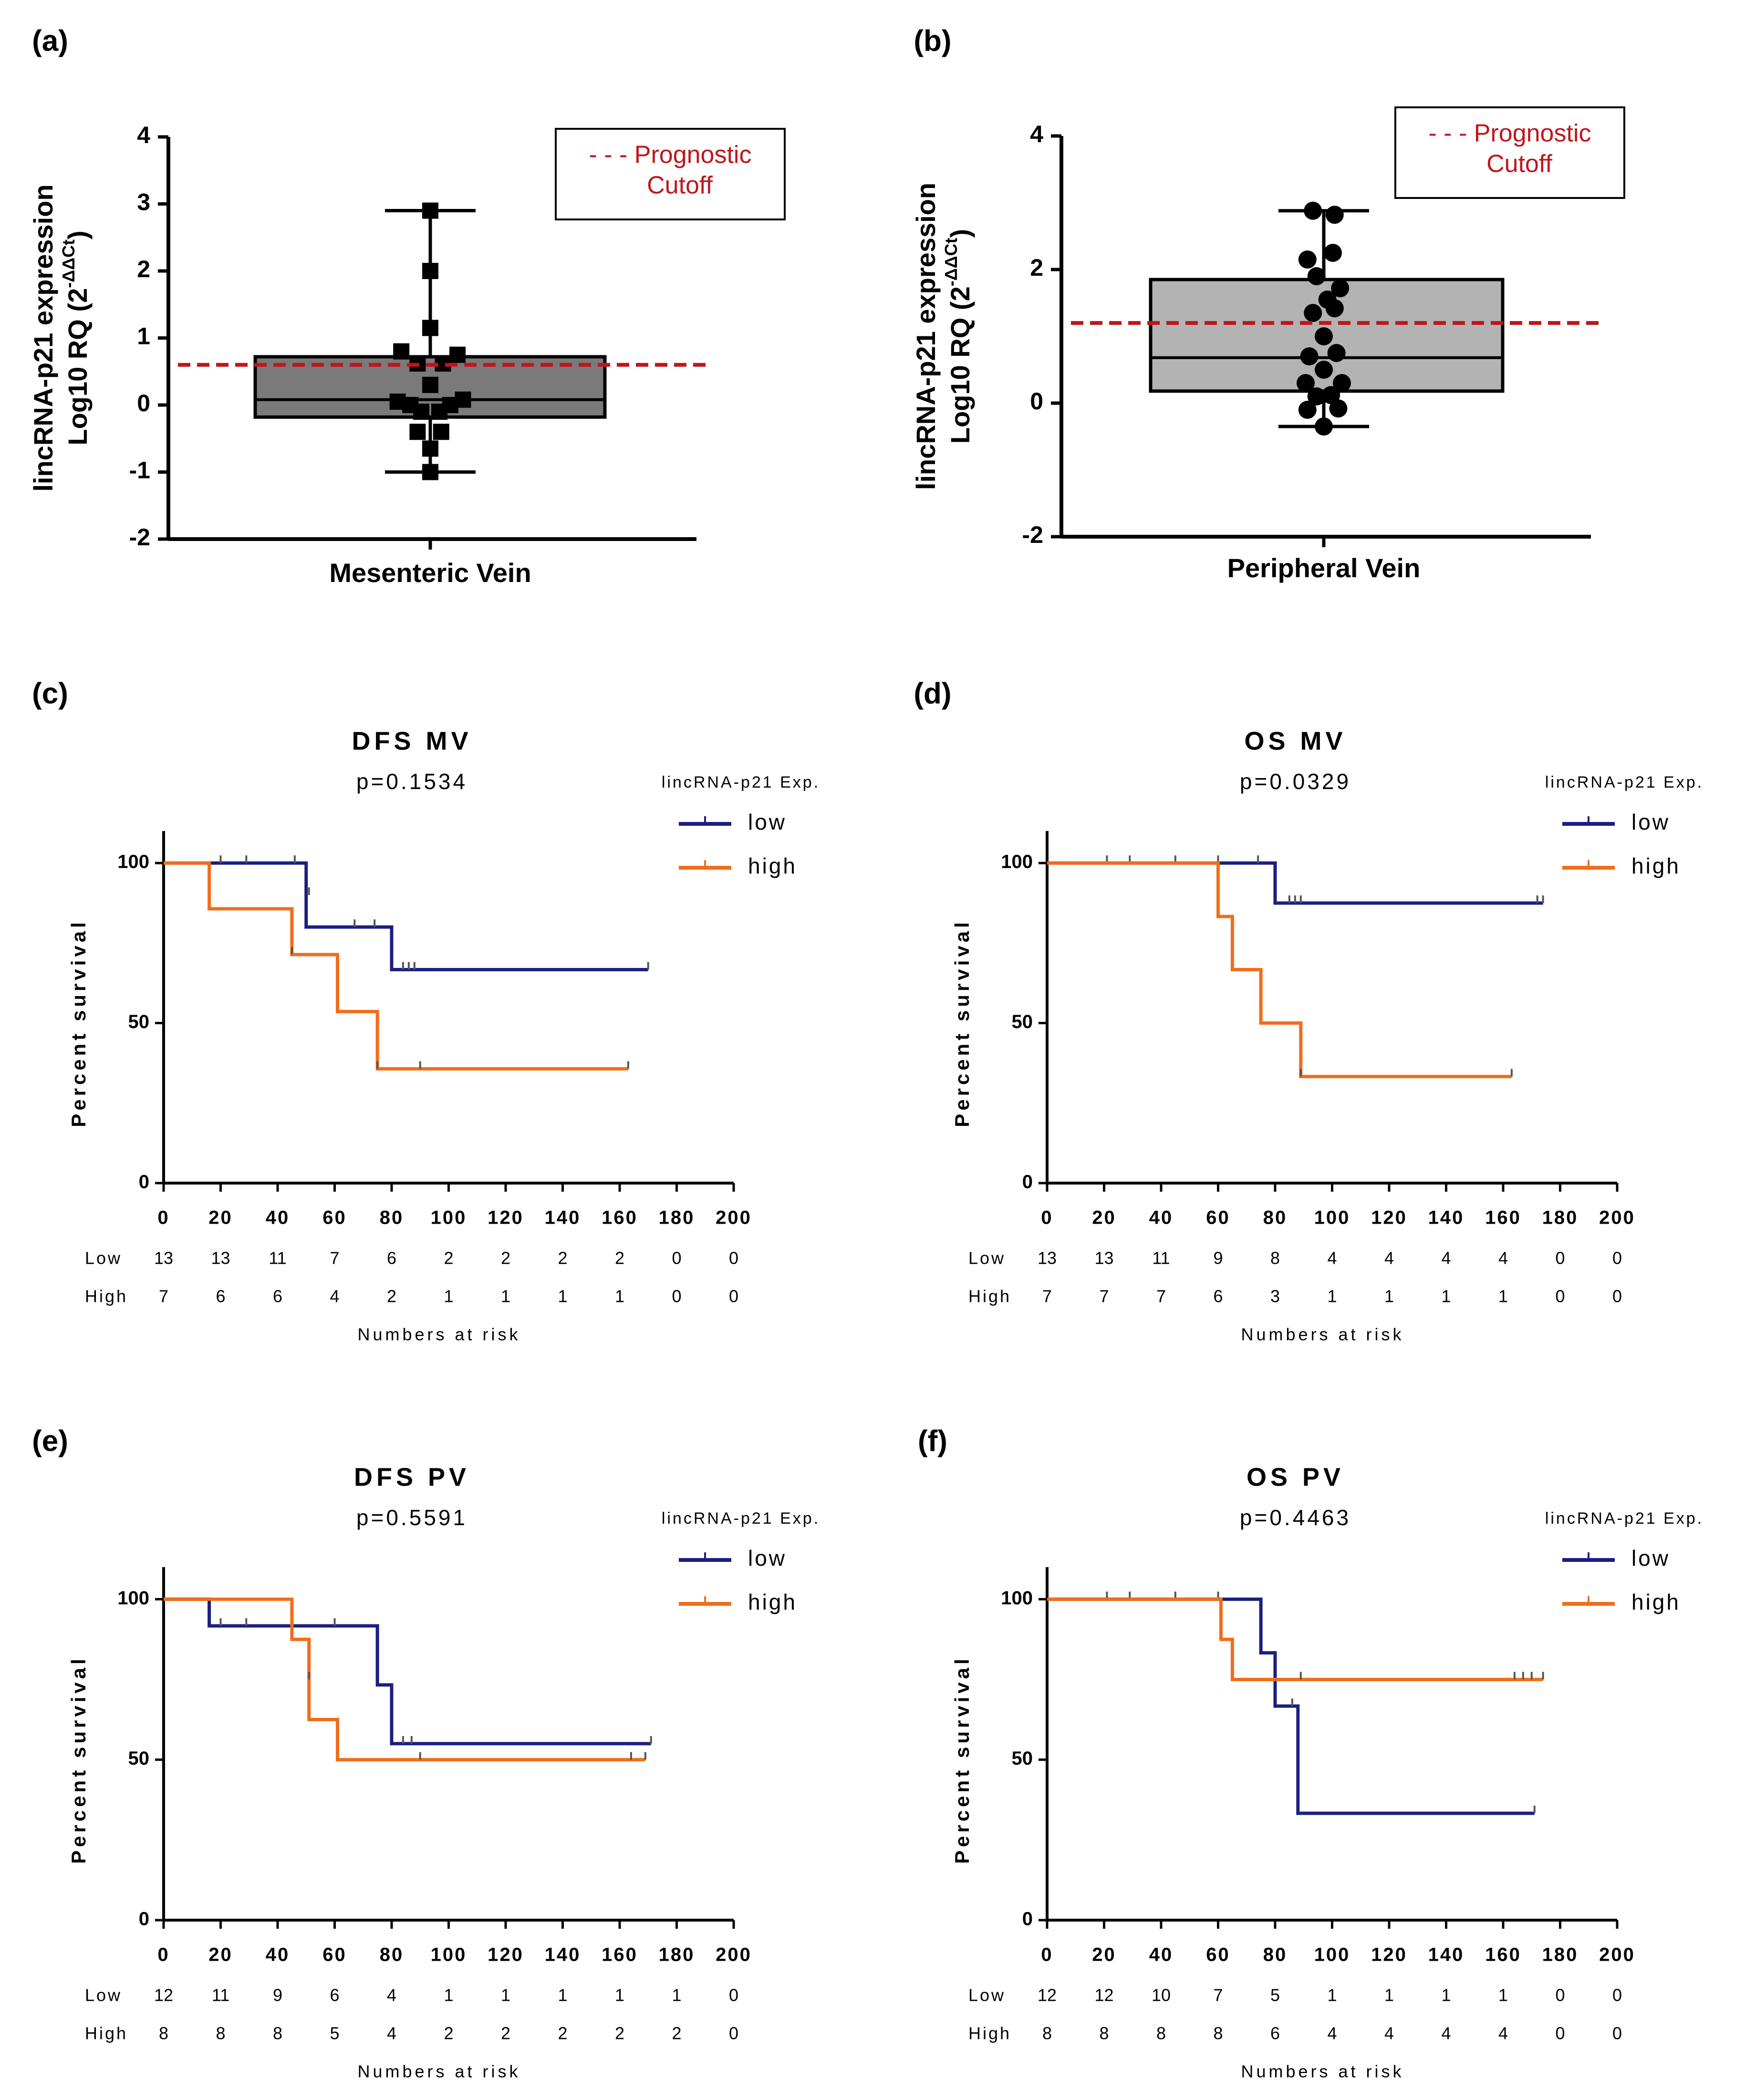 Image resolution: width=1745 pixels, height=2100 pixels. Describe the element at coordinates (50, 1441) in the screenshot. I see `panel-label: (e)` at that location.